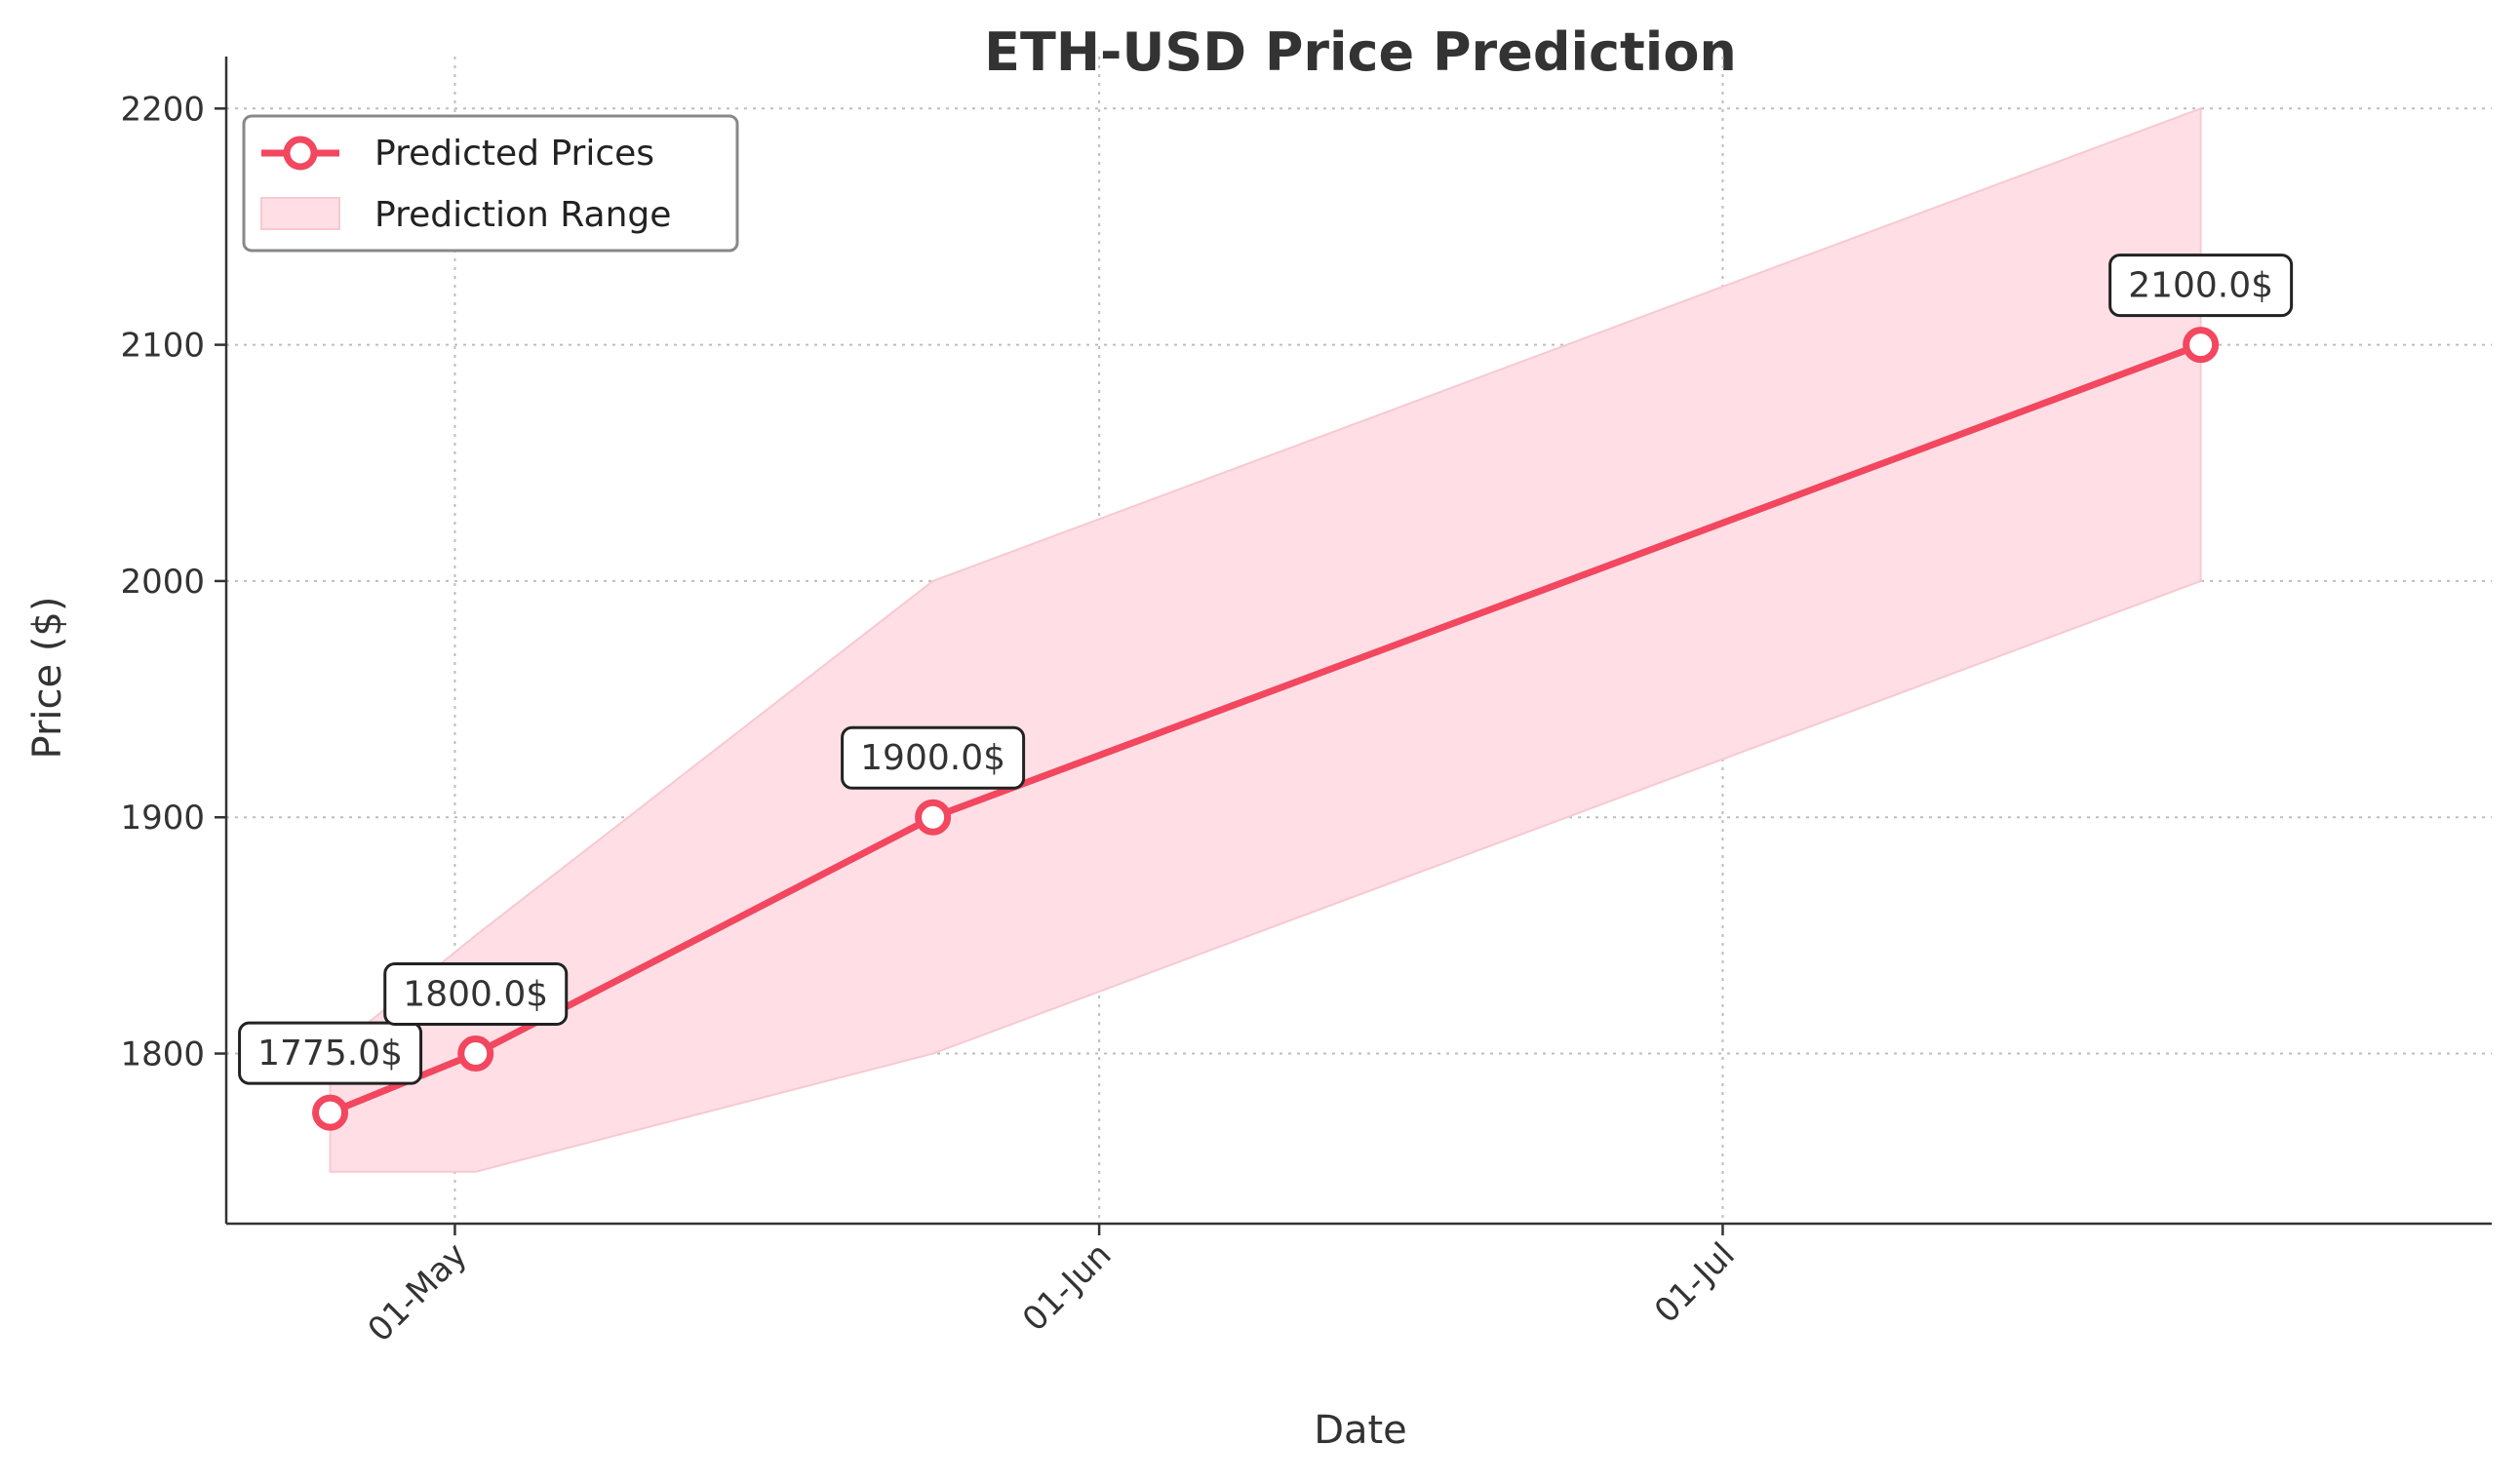  I want to click on value-annotation: 1900.0$, so click(933, 757).